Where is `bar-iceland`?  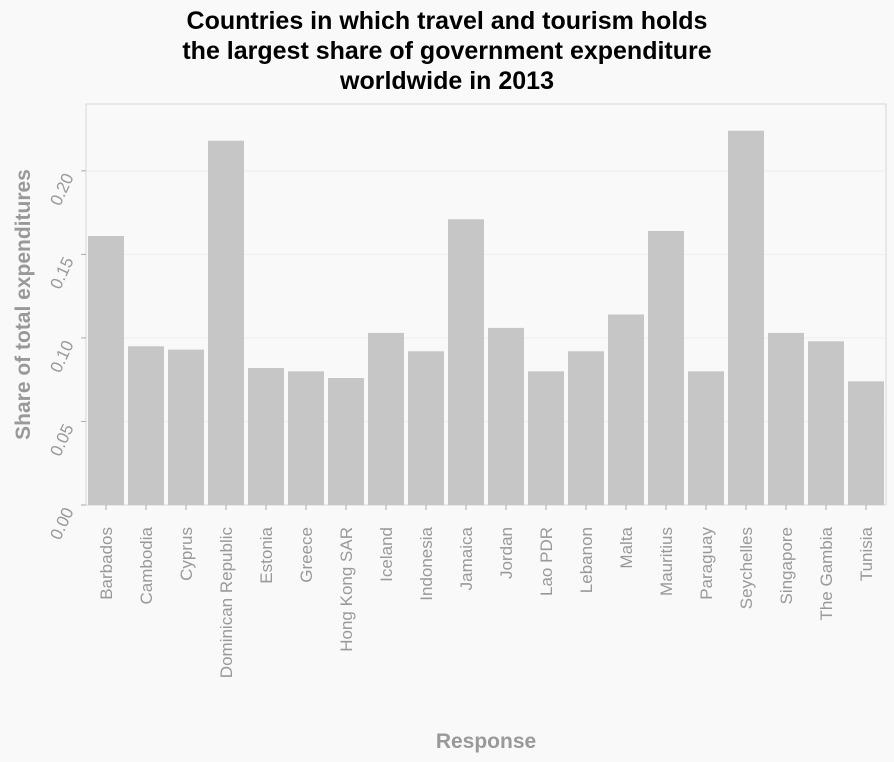 bar-iceland is located at coordinates (386, 418).